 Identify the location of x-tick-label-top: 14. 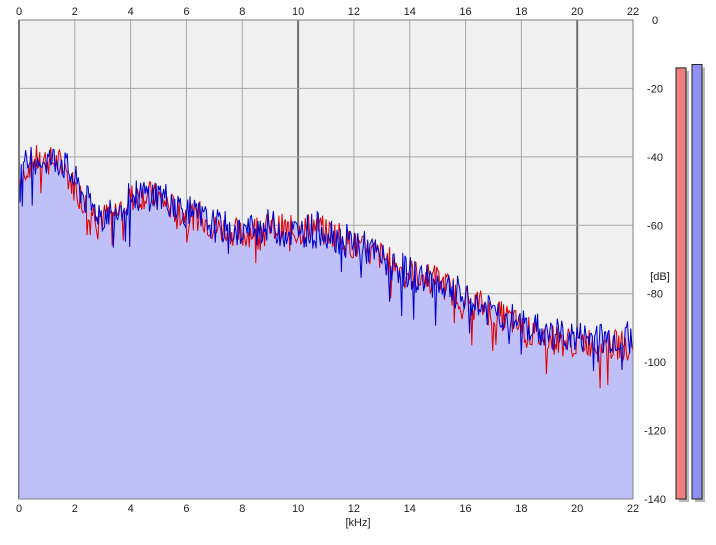
(410, 12).